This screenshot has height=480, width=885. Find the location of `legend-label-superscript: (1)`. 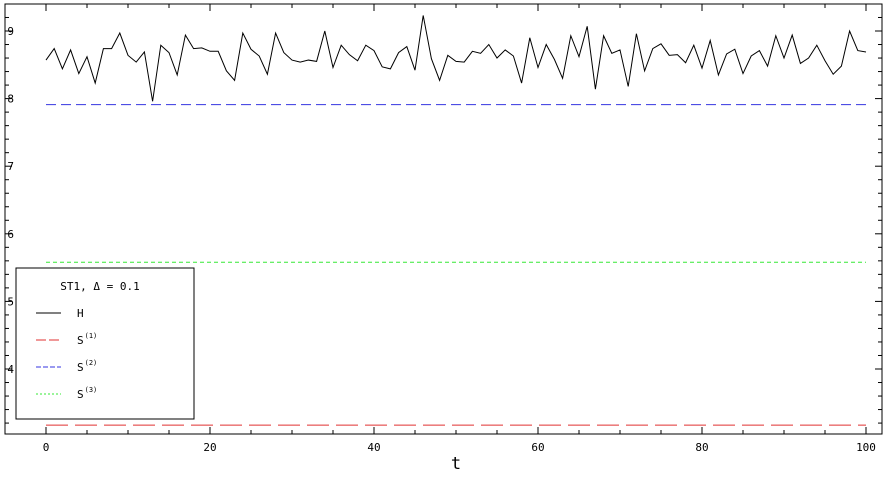

legend-label-superscript: (1) is located at coordinates (91, 336).